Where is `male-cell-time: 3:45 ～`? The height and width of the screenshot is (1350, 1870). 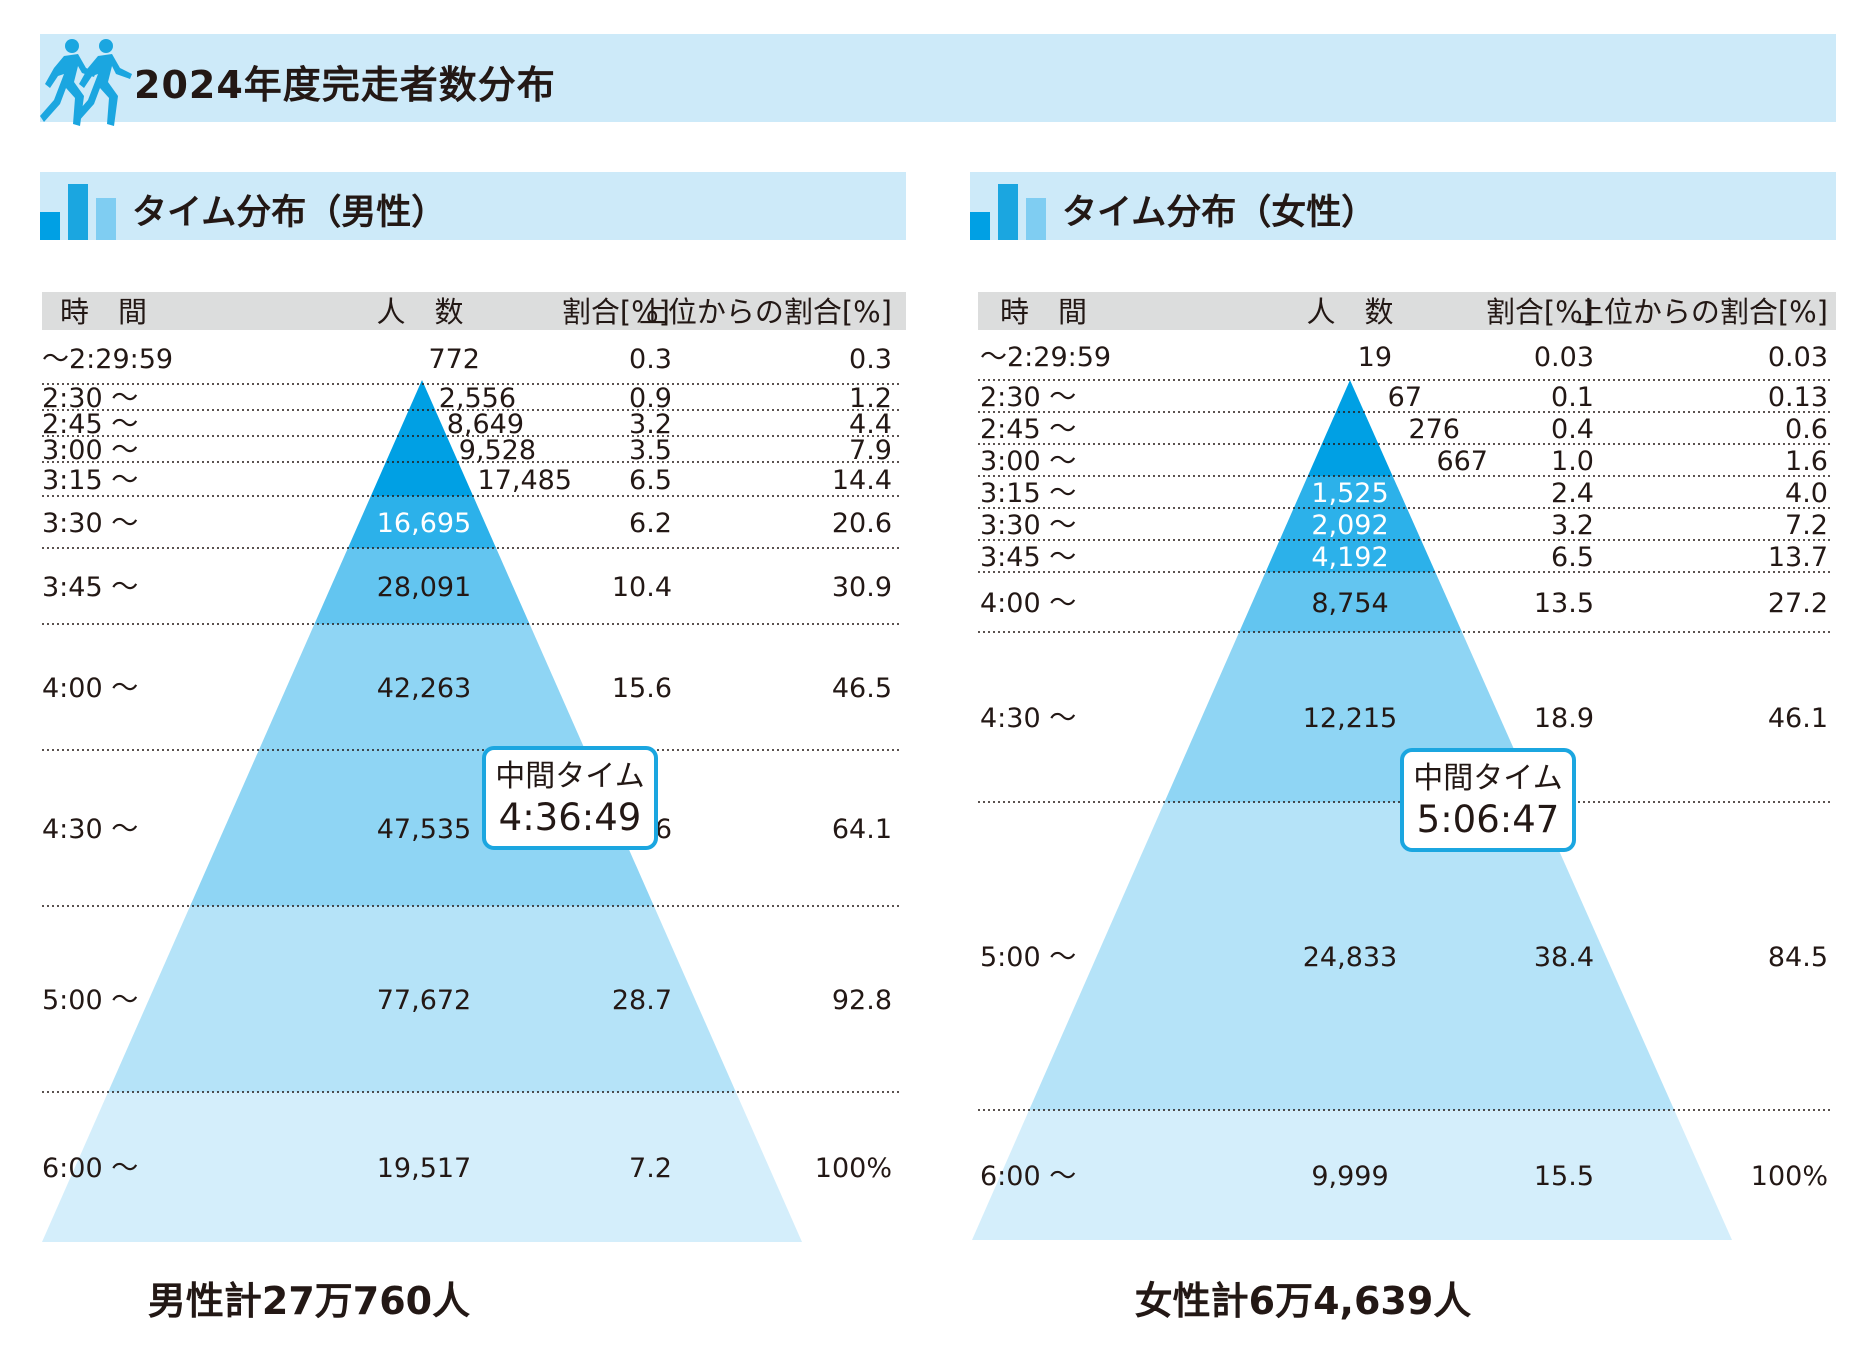 male-cell-time: 3:45 ～ is located at coordinates (90, 587).